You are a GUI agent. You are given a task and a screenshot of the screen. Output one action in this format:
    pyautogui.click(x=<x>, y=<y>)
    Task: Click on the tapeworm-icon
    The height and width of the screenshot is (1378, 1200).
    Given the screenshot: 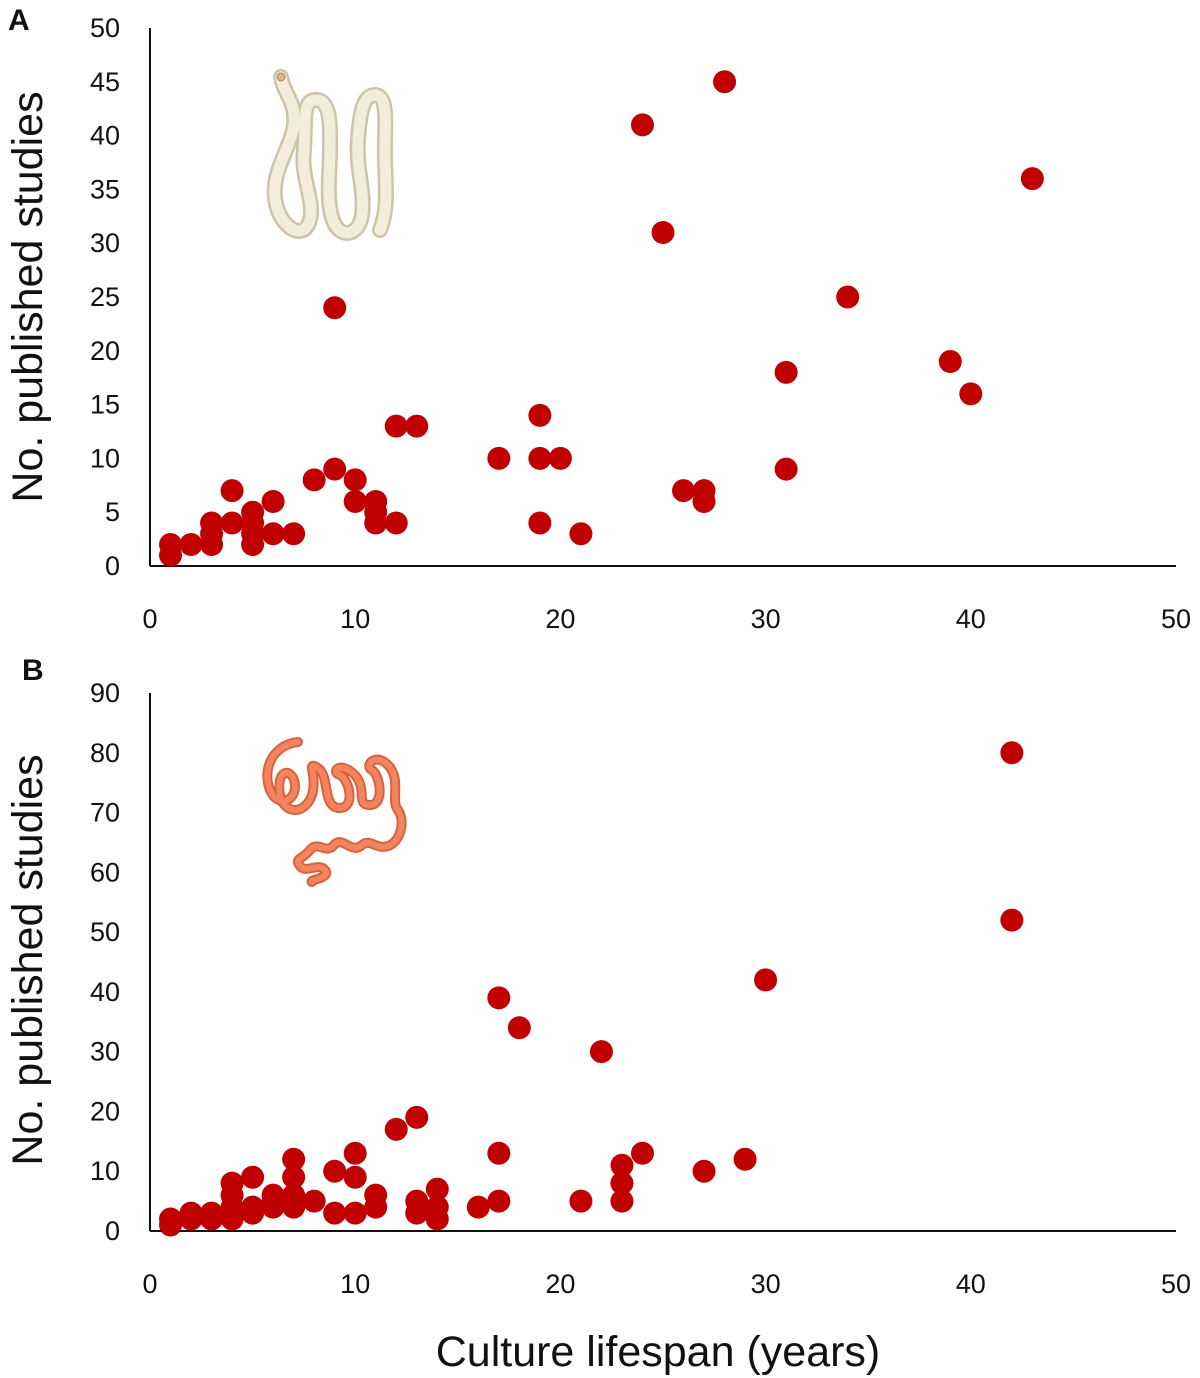 What is the action you would take?
    pyautogui.click(x=330, y=155)
    